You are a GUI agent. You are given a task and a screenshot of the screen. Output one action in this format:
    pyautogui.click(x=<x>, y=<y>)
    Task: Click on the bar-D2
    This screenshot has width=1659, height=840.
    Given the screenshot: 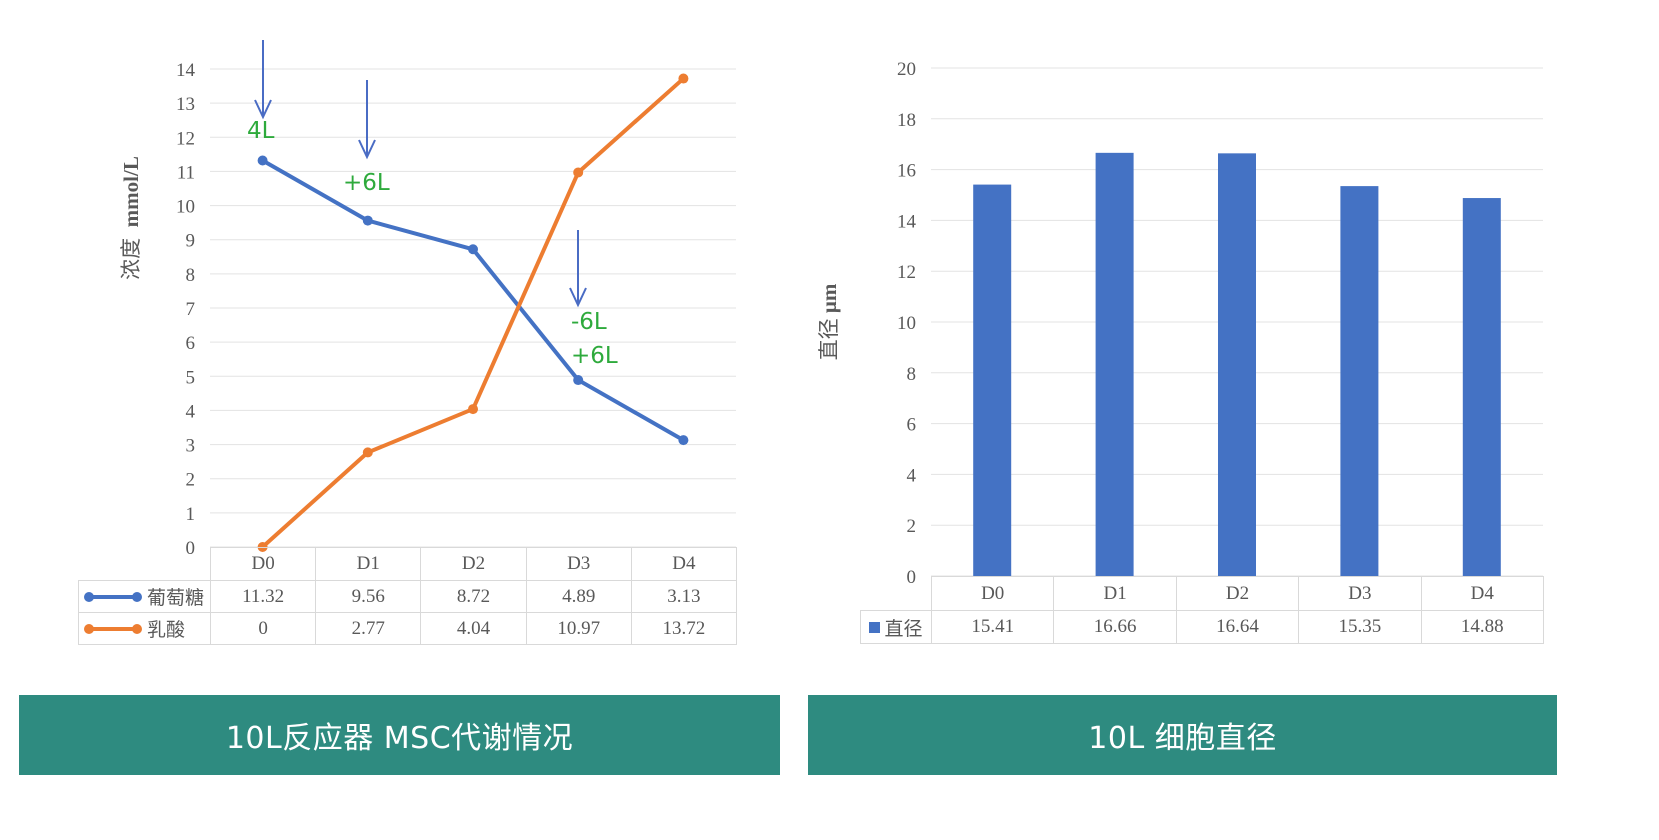 What is the action you would take?
    pyautogui.click(x=1237, y=364)
    